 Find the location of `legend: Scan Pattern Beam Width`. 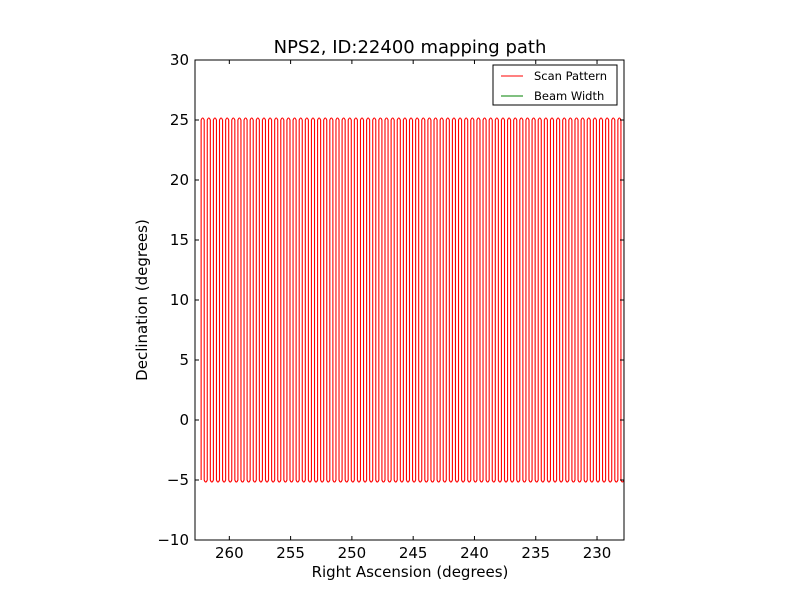

legend: Scan Pattern Beam Width is located at coordinates (555, 85).